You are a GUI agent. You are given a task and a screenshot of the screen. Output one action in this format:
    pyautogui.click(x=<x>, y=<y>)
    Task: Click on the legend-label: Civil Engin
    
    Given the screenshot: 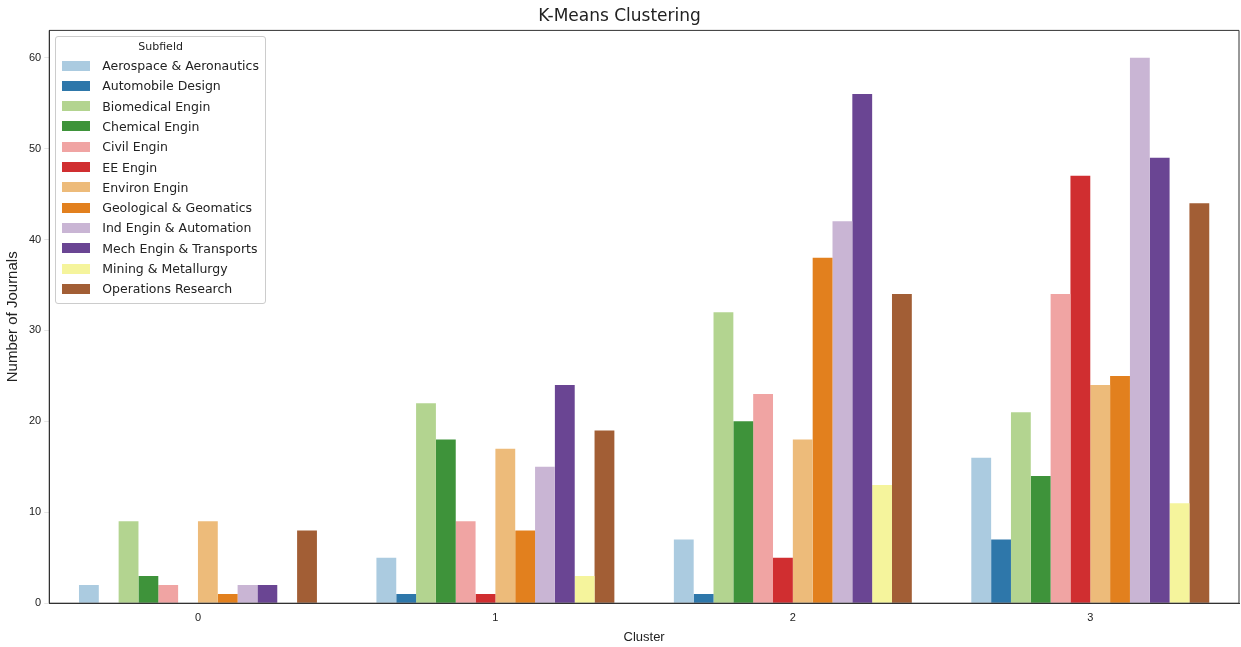 What is the action you would take?
    pyautogui.click(x=135, y=147)
    